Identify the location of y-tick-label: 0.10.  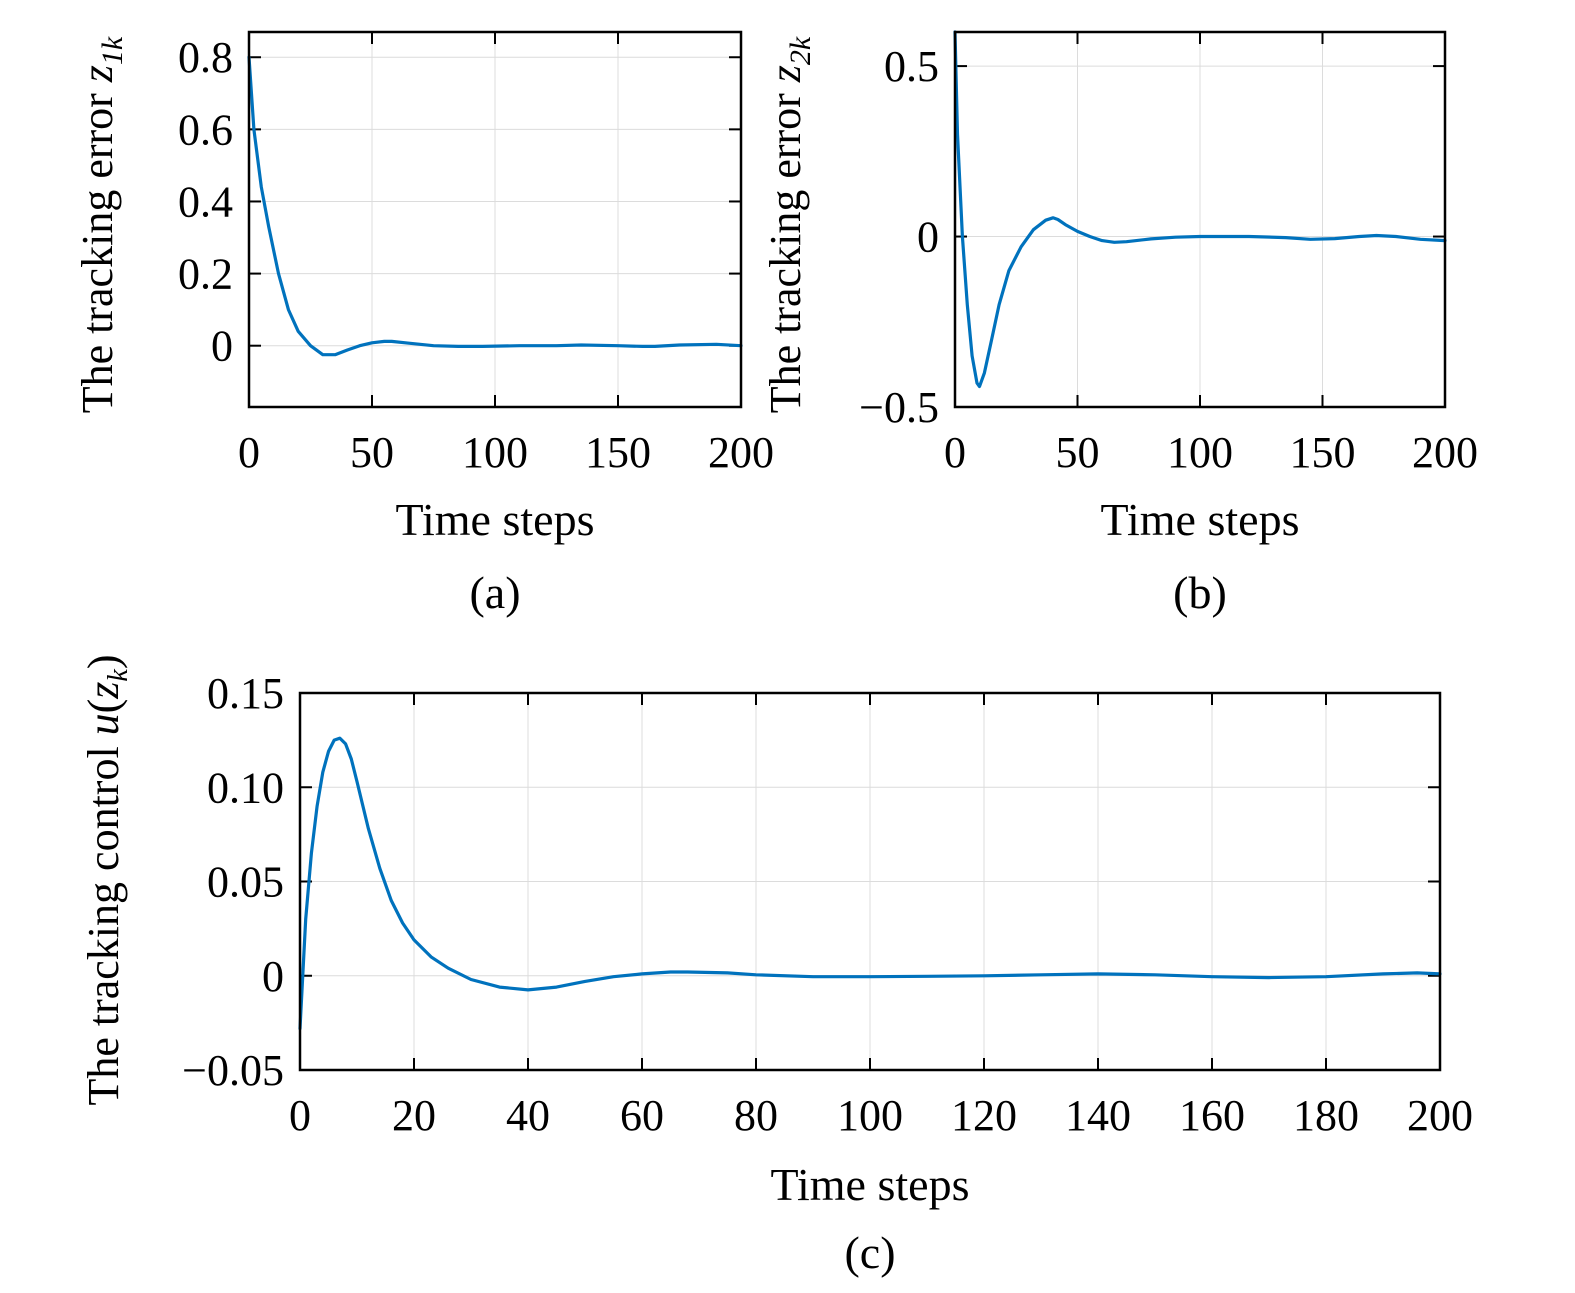
(245, 787).